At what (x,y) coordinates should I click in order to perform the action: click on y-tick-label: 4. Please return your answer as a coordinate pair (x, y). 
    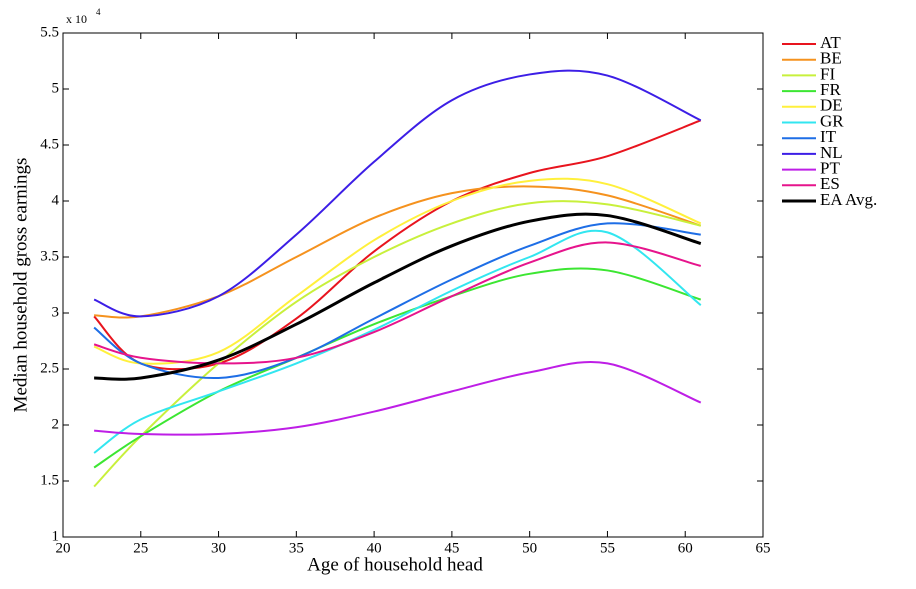
    Looking at the image, I should click on (56, 200).